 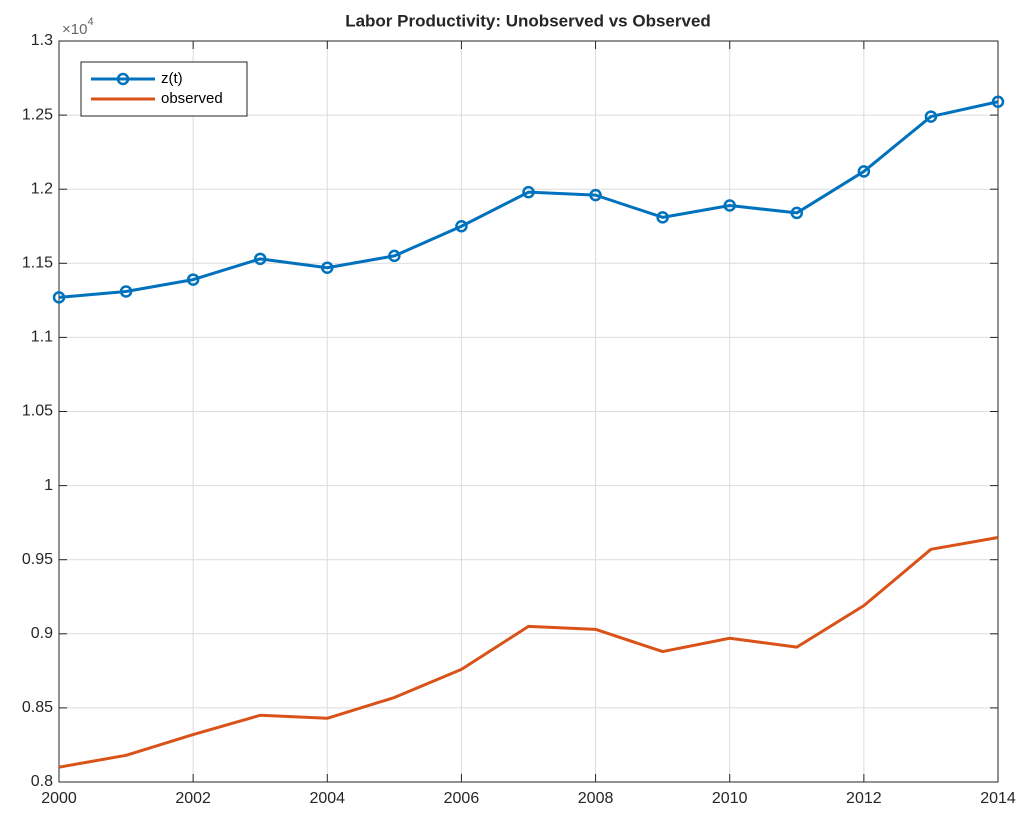 I want to click on y-tick-label: 0.85, so click(x=37, y=707).